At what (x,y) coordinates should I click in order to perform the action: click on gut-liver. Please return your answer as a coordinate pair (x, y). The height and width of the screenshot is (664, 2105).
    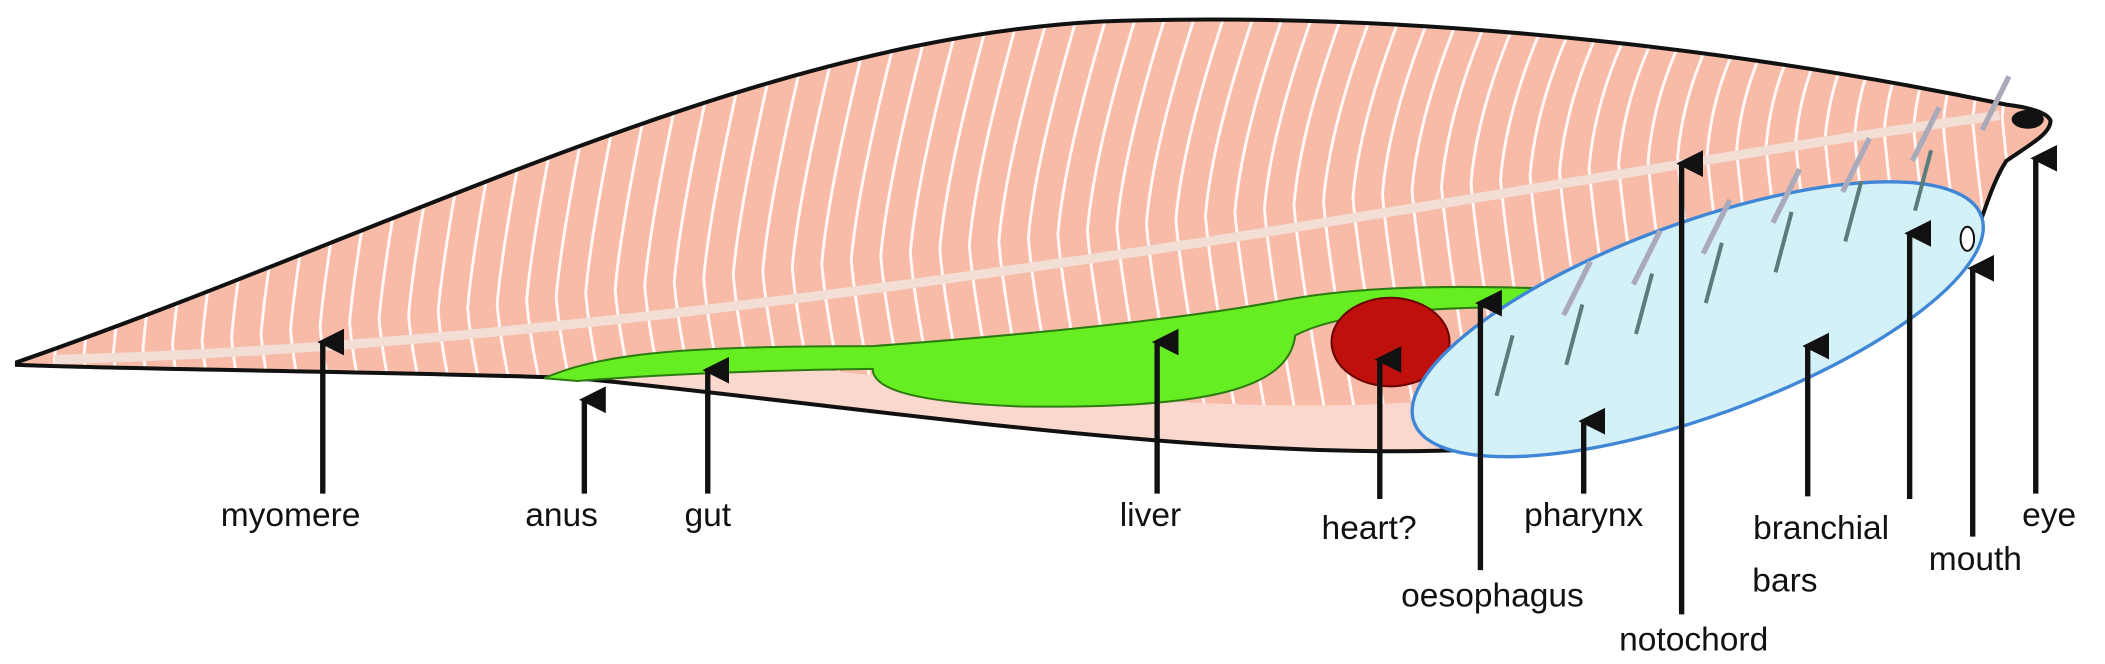
    Looking at the image, I should click on (1044, 346).